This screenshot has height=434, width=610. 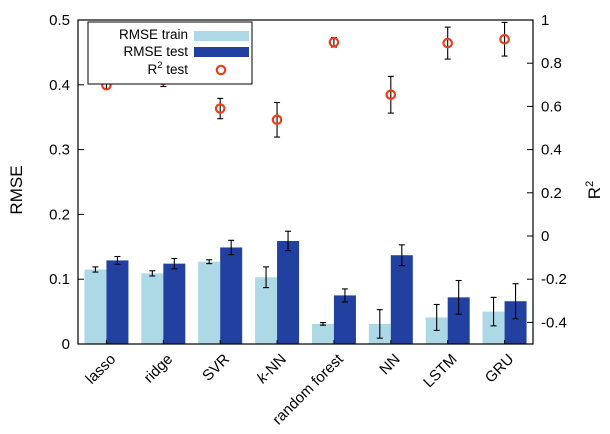 I want to click on y-tick-label-left-0-5: 0.5, so click(x=59, y=20).